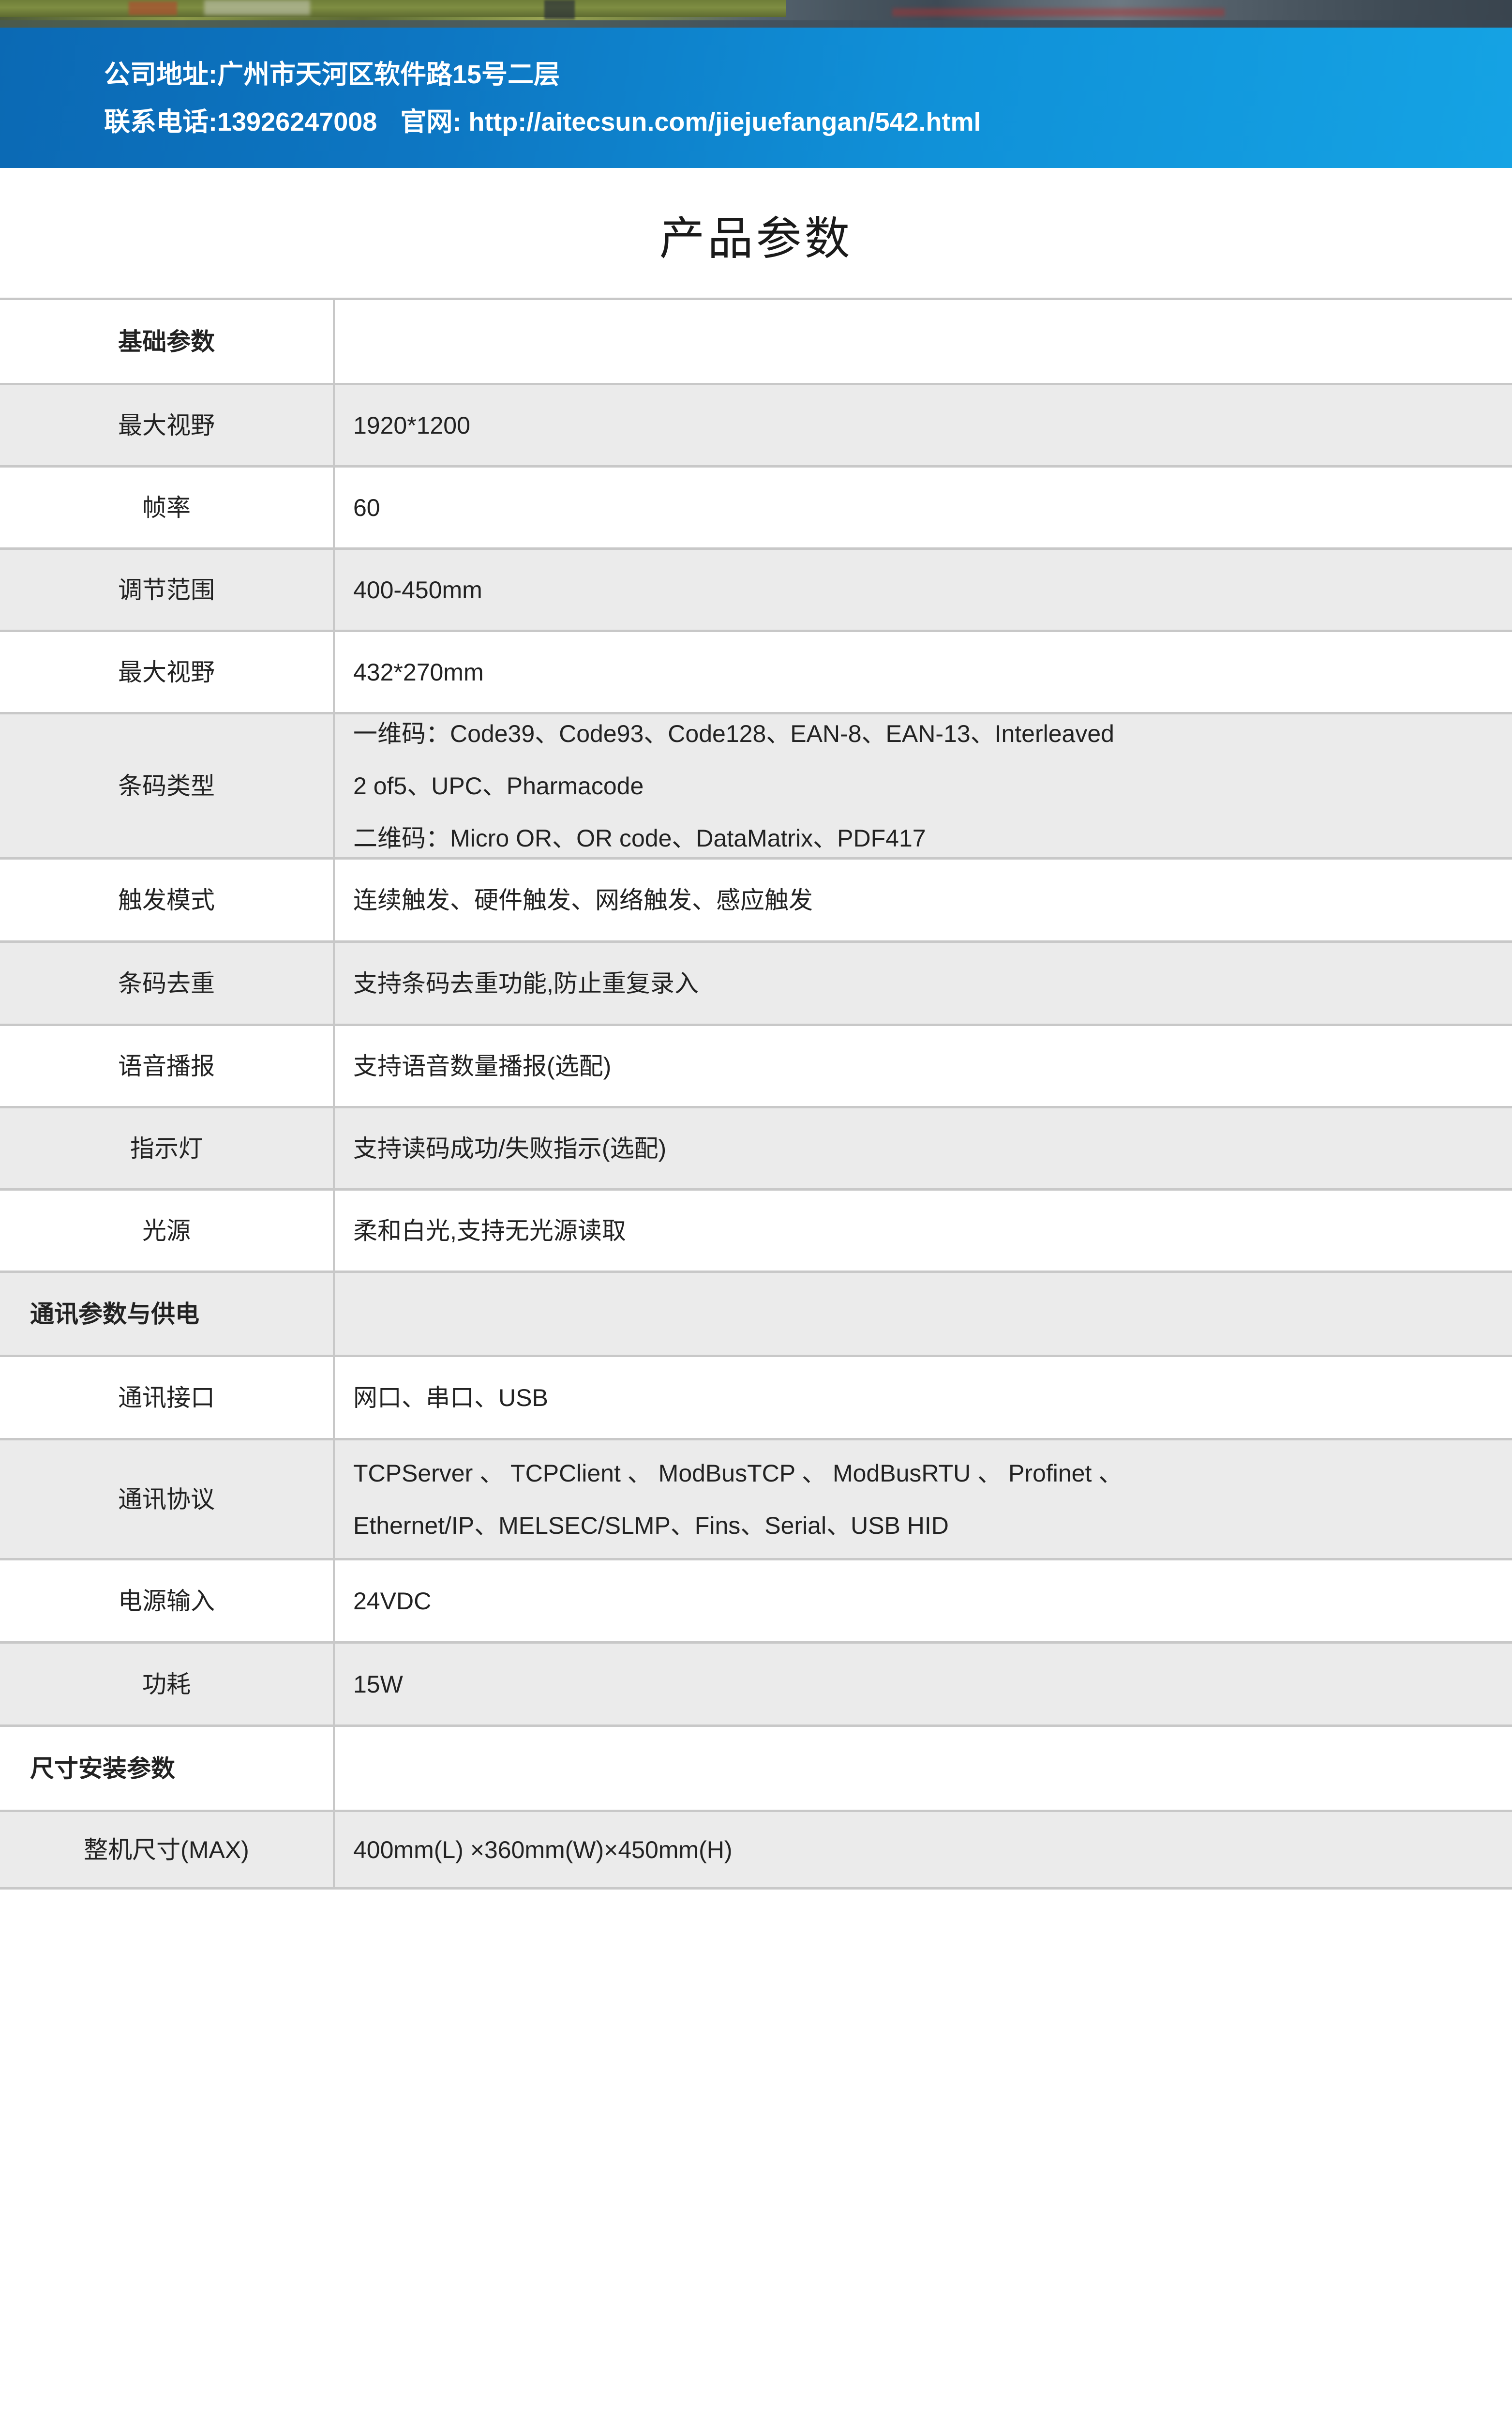 This screenshot has height=2420, width=1512. I want to click on spec-label: 条码类型, so click(168, 786).